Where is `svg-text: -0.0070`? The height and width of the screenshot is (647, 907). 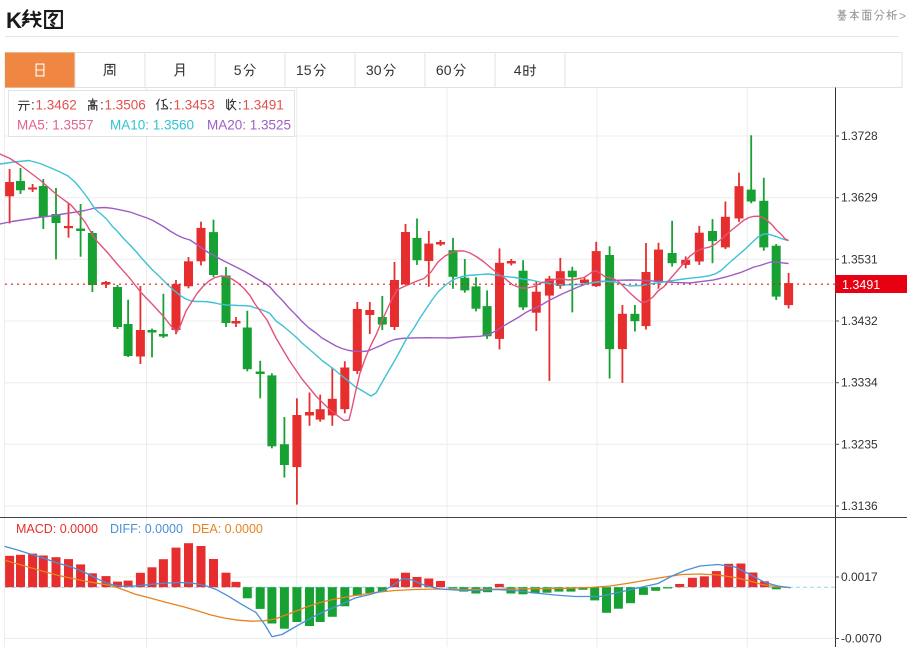 svg-text: -0.0070 is located at coordinates (861, 639).